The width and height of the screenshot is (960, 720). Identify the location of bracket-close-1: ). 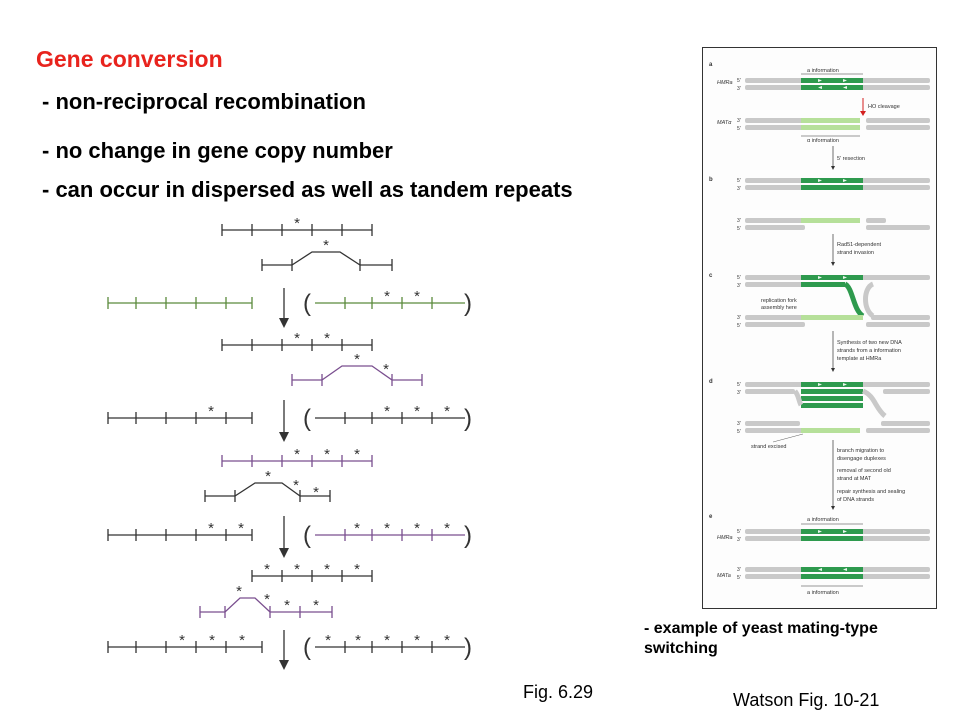
(468, 303).